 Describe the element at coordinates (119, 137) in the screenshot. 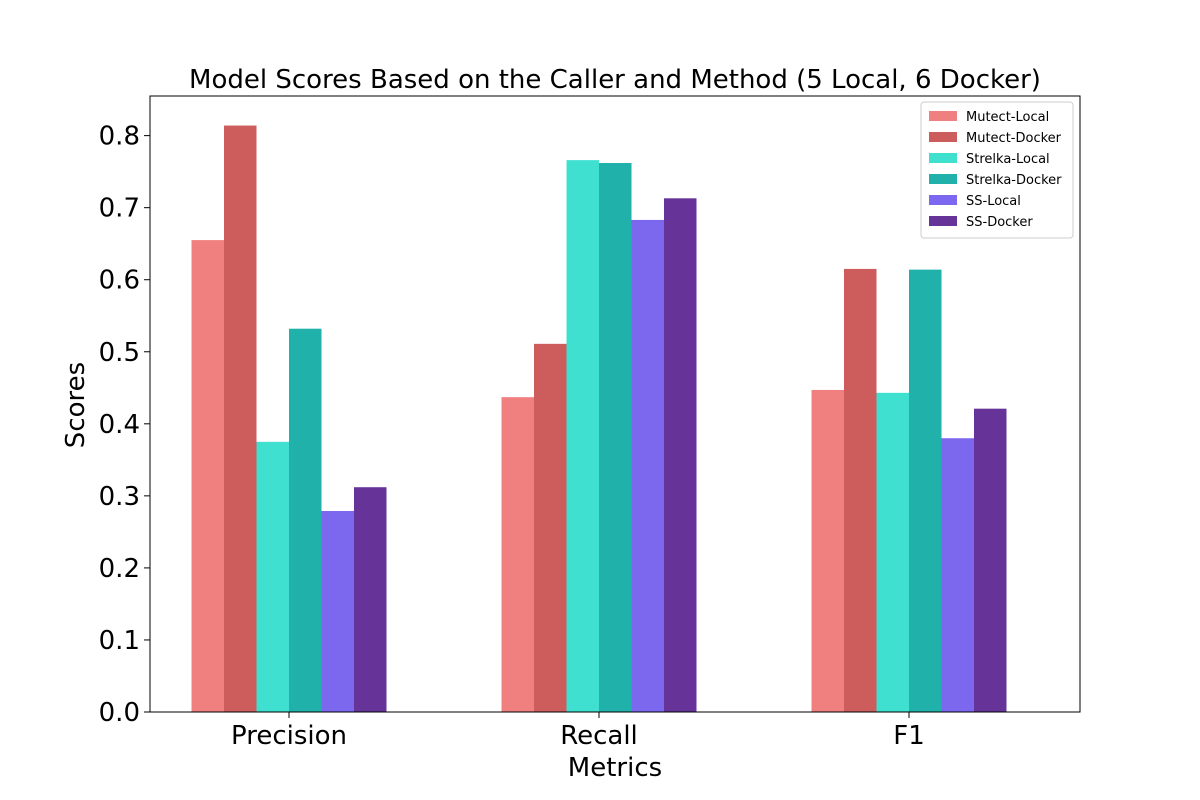

I see `y-tick-label: 0.8` at that location.